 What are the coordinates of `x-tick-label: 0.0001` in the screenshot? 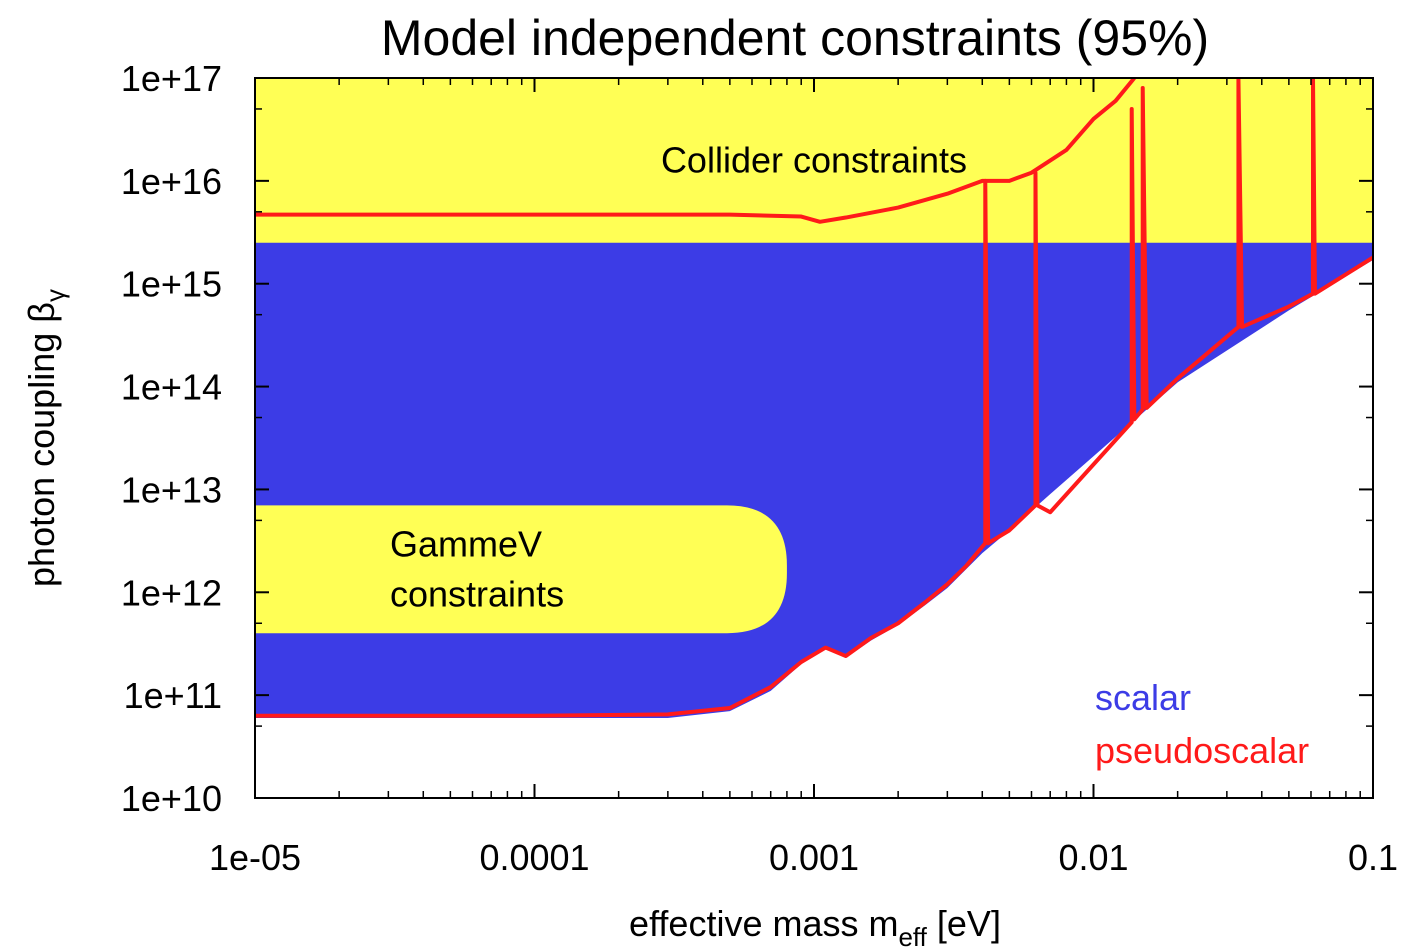 It's located at (534, 857).